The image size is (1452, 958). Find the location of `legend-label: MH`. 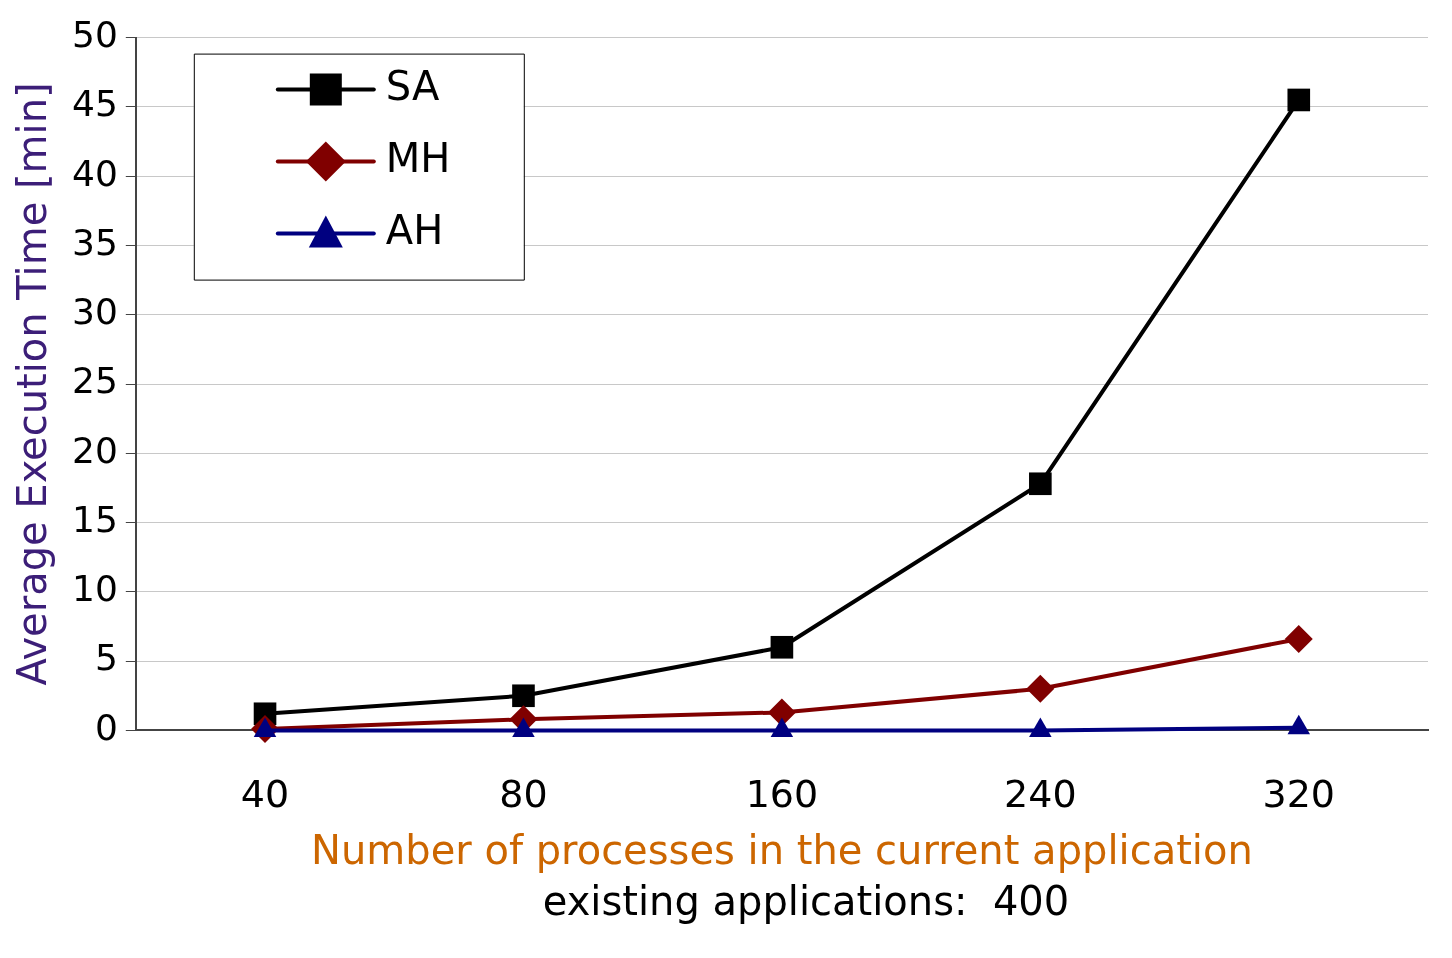

legend-label: MH is located at coordinates (418, 157).